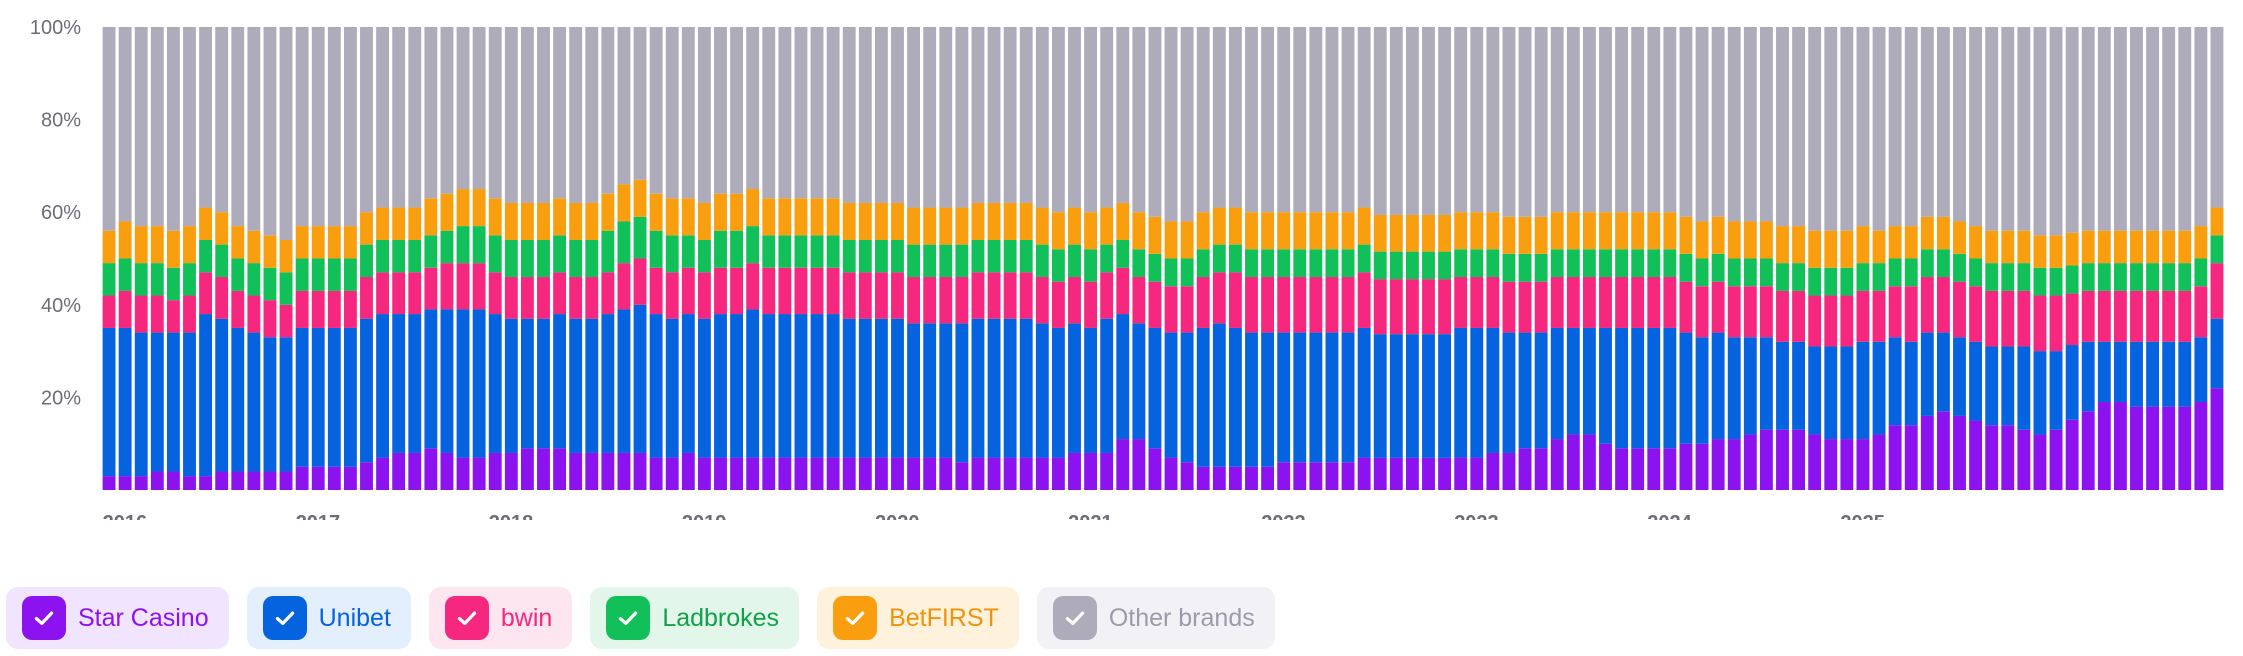  What do you see at coordinates (1155, 618) in the screenshot?
I see `legend-toggle-other-brands: Other brands` at bounding box center [1155, 618].